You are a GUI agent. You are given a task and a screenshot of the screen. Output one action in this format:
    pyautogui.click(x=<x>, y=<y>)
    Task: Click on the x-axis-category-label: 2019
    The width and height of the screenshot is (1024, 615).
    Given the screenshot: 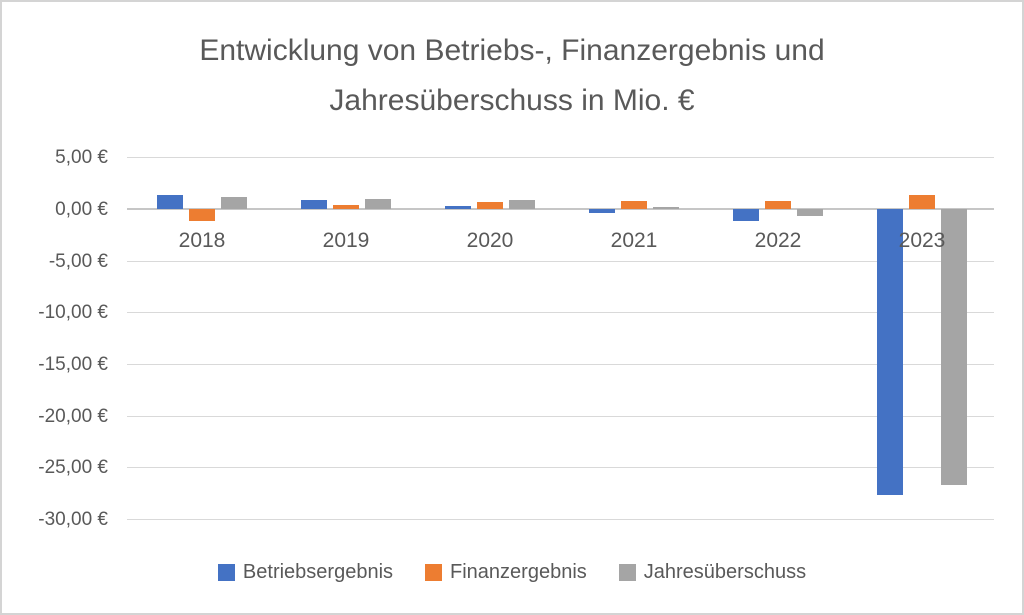 What is the action you would take?
    pyautogui.click(x=346, y=240)
    